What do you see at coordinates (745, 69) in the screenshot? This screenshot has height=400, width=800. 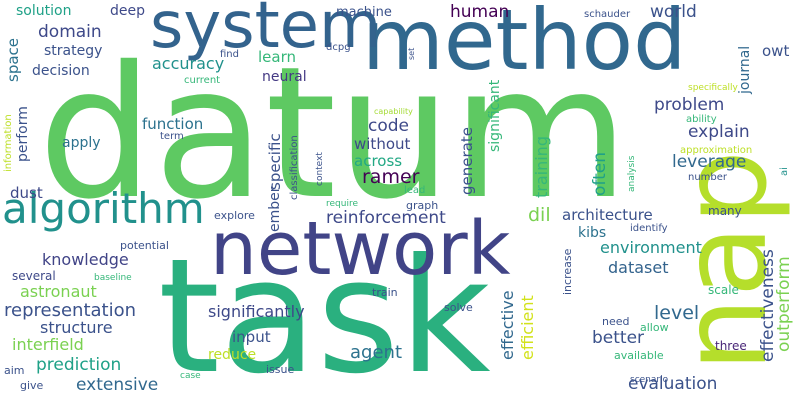 I see `word-journal: journal` at bounding box center [745, 69].